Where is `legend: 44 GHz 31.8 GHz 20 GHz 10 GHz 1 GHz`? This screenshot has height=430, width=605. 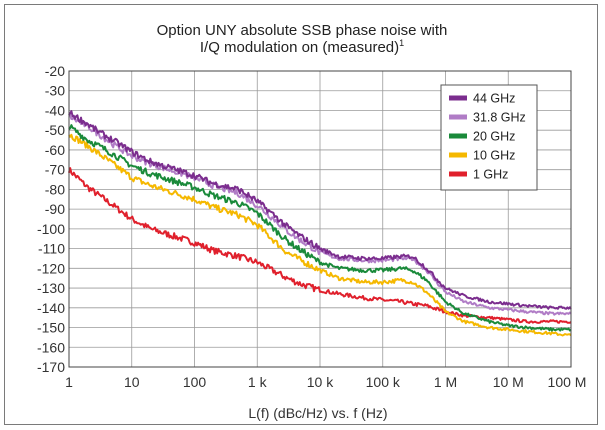
legend: 44 GHz 31.8 GHz 20 GHz 10 GHz 1 GHz is located at coordinates (489, 137).